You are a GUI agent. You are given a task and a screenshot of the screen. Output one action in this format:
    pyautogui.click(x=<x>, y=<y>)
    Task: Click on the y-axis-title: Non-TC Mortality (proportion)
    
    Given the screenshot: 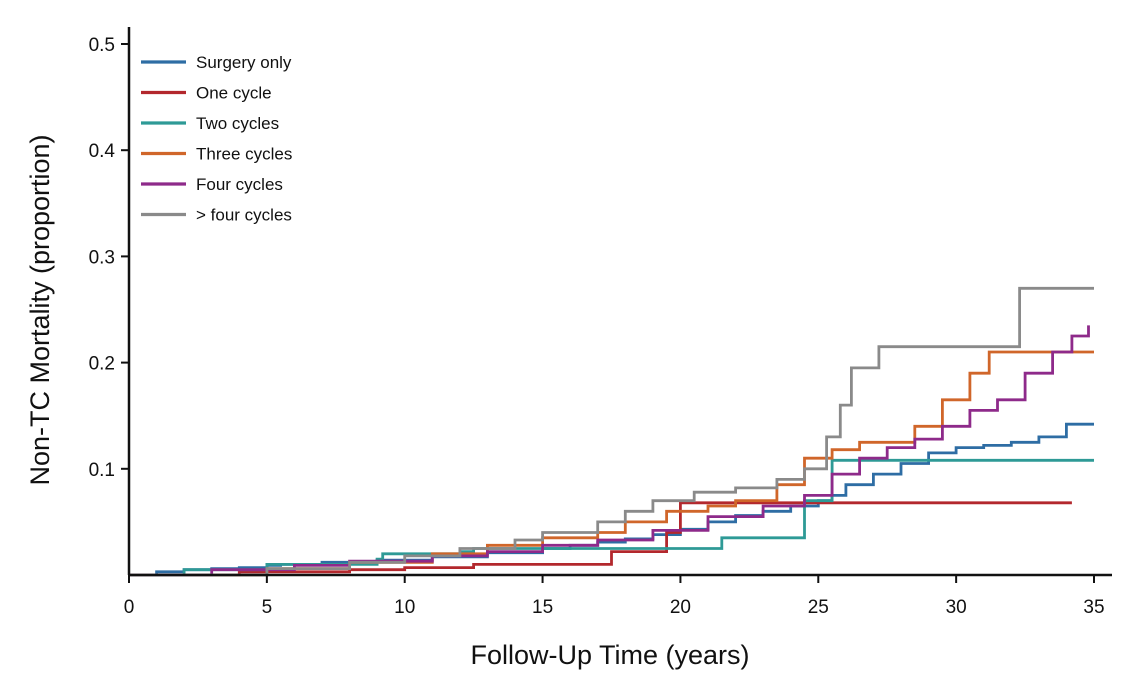 What is the action you would take?
    pyautogui.click(x=40, y=309)
    